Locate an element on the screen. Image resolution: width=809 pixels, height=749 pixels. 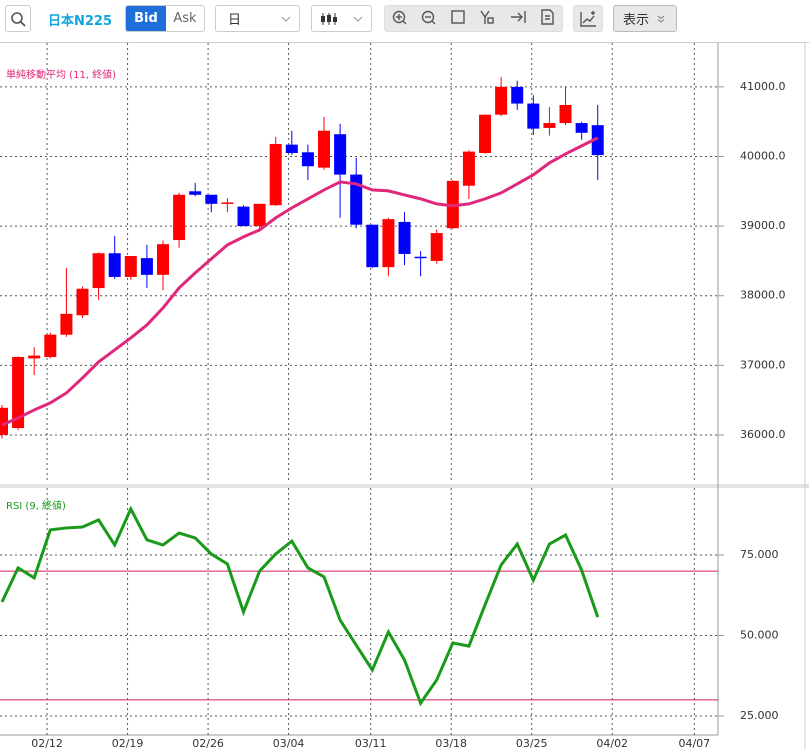
indicator-icon is located at coordinates (588, 18).